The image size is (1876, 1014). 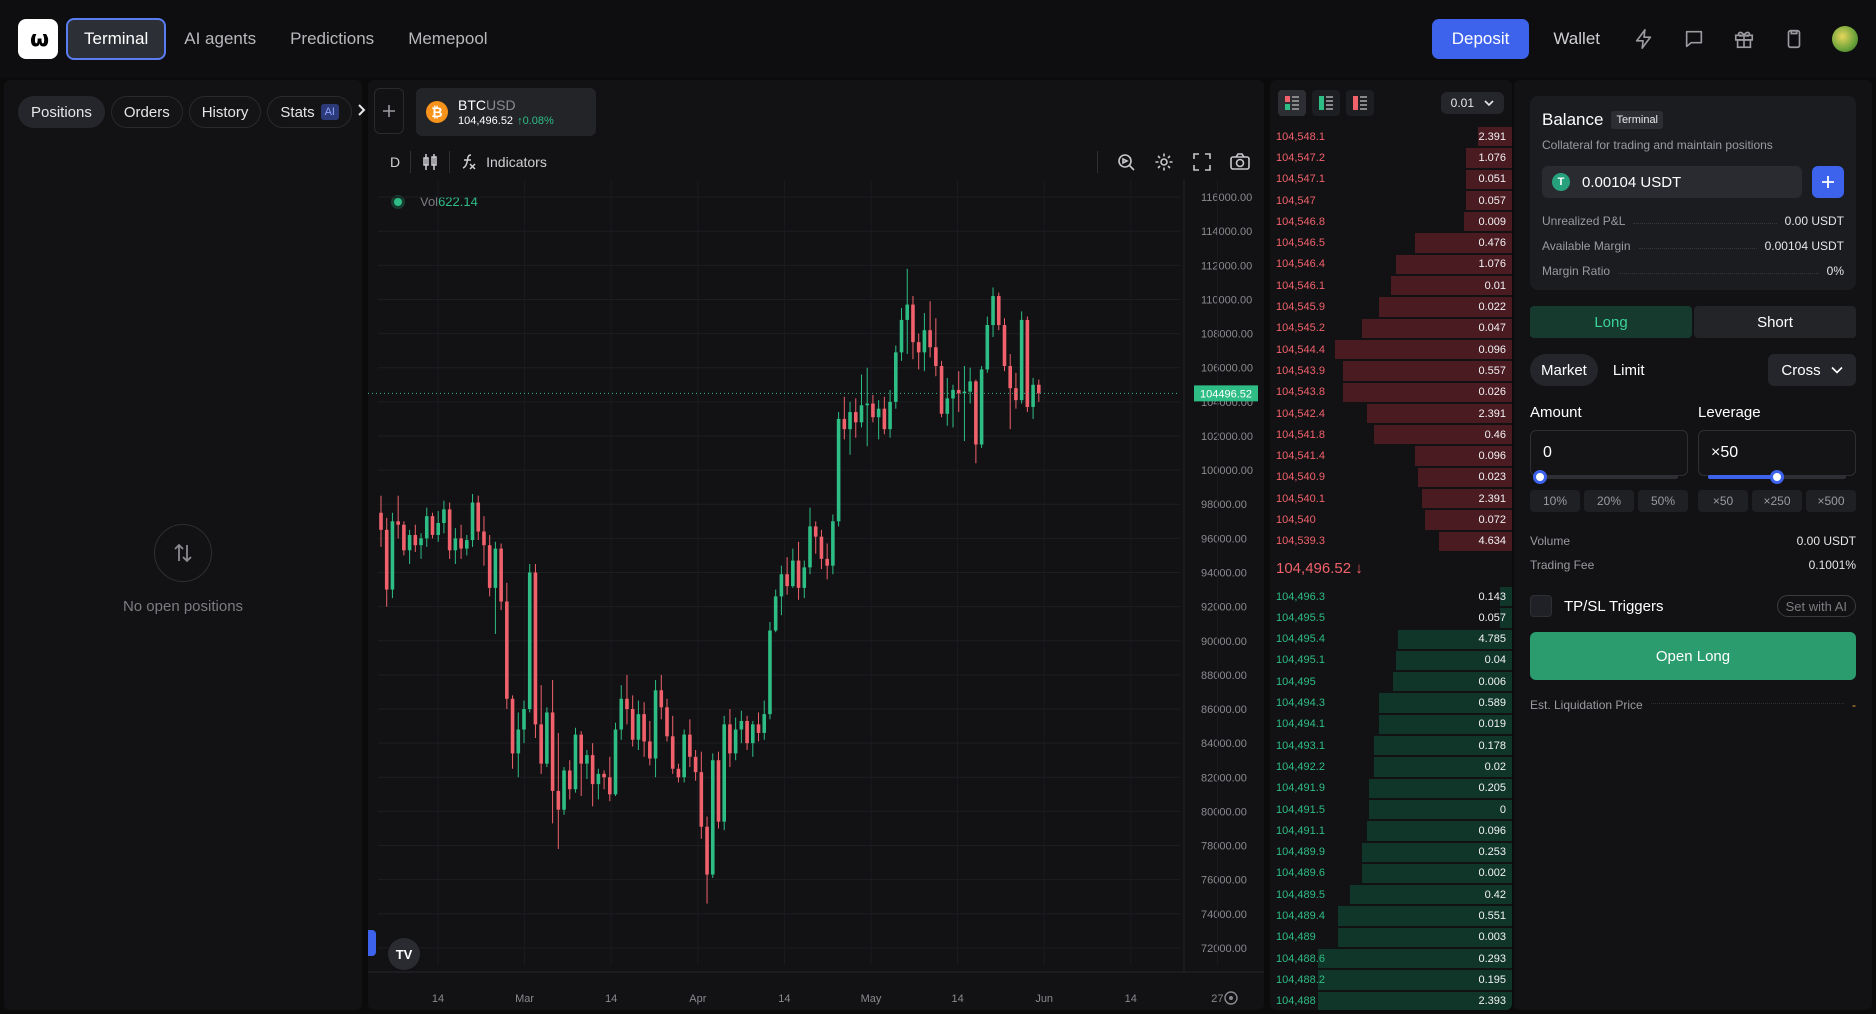 What do you see at coordinates (1812, 370) in the screenshot?
I see `margin-mode-select: Cross` at bounding box center [1812, 370].